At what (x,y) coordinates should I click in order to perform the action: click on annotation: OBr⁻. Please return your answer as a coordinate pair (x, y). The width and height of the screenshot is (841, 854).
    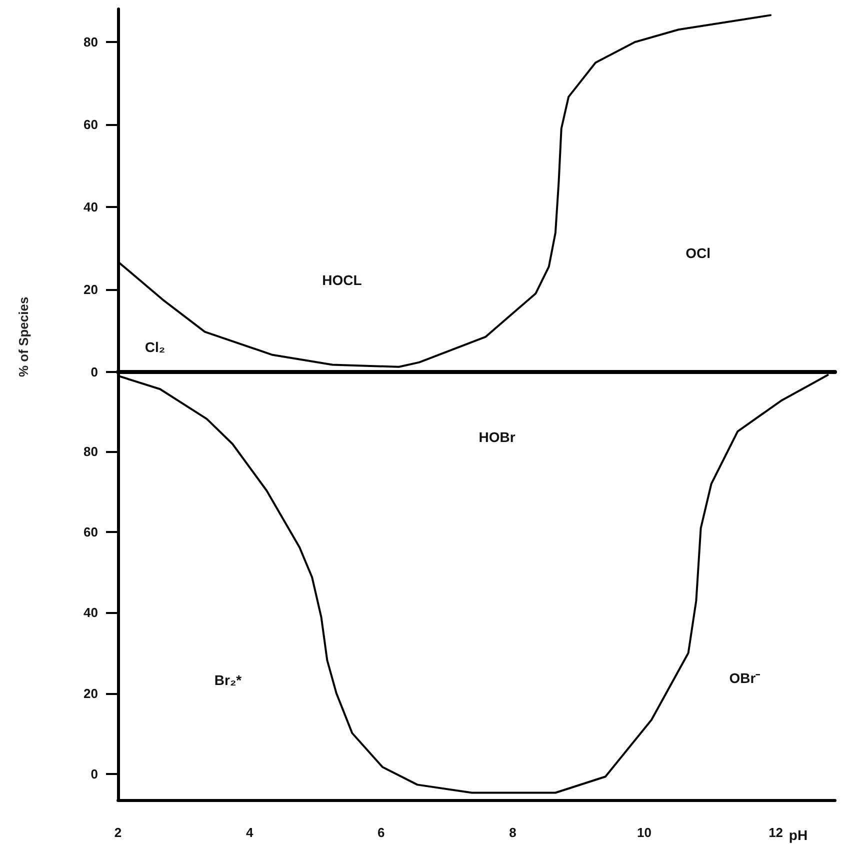
    Looking at the image, I should click on (745, 678).